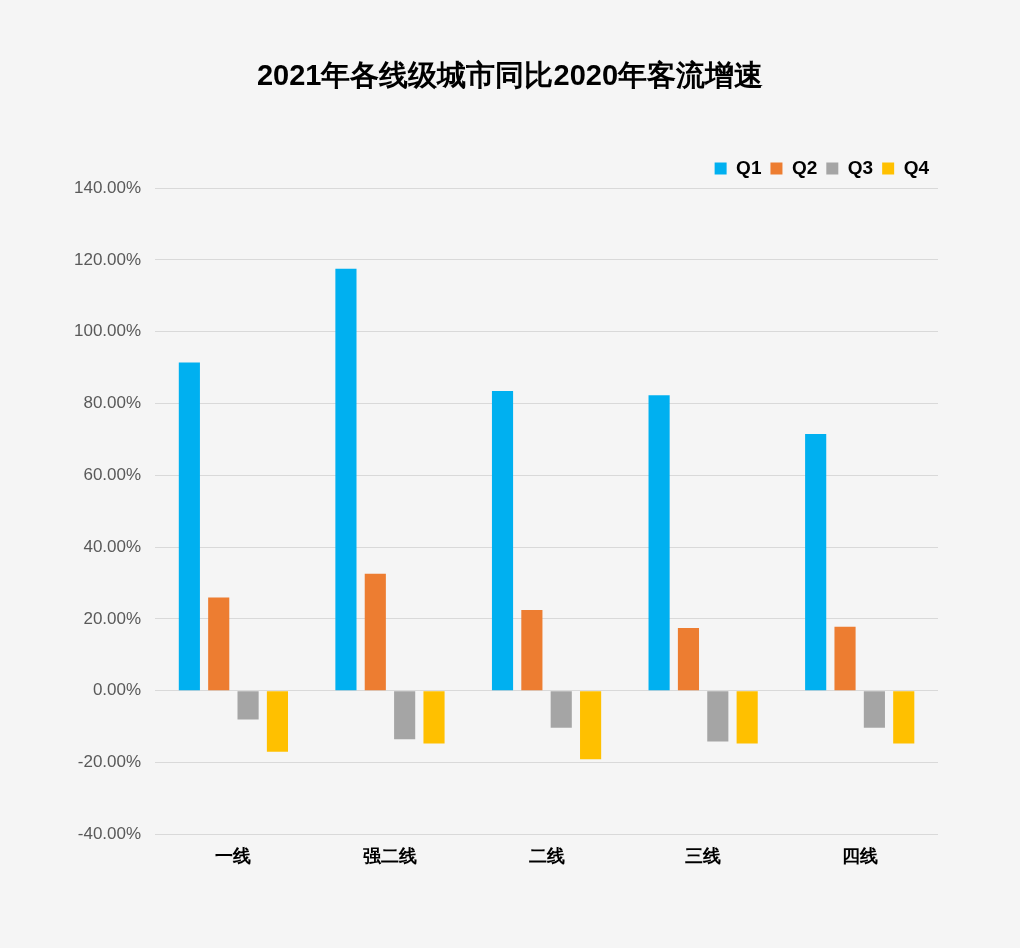 The height and width of the screenshot is (948, 1020). What do you see at coordinates (546, 856) in the screenshot?
I see `x-tick-label: 二线` at bounding box center [546, 856].